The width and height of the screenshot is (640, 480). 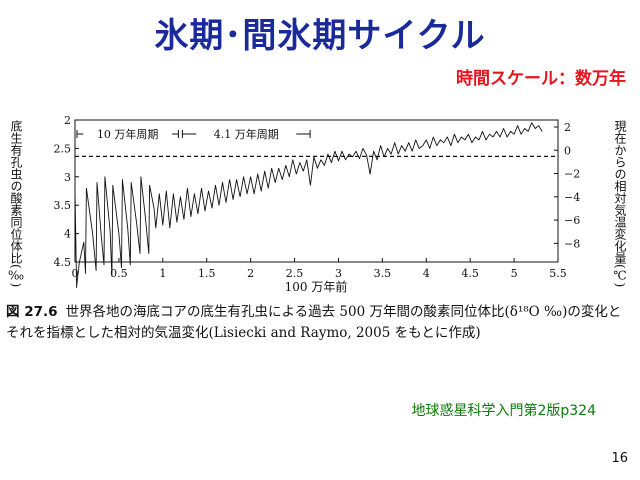 What do you see at coordinates (572, 243) in the screenshot?
I see `y-tick-right-label: −8` at bounding box center [572, 243].